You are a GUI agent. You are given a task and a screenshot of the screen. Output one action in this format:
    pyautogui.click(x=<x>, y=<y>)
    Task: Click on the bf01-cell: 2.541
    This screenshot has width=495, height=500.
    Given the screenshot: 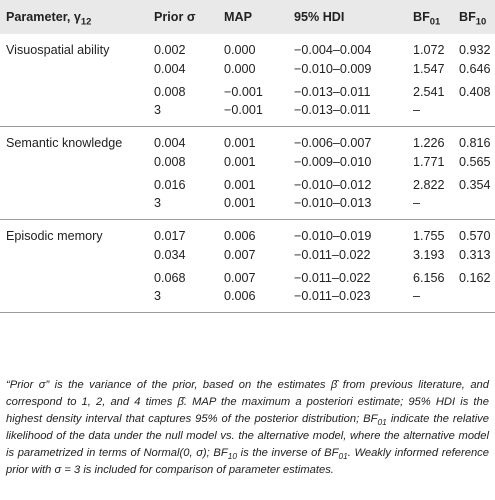 What is the action you would take?
    pyautogui.click(x=429, y=91)
    